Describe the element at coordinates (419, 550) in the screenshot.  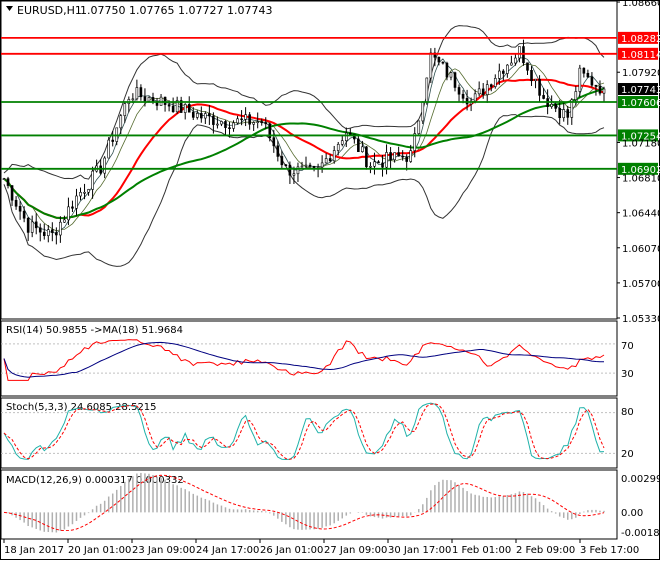
I see `time-tick-label: 30 Jan 17:00` at that location.